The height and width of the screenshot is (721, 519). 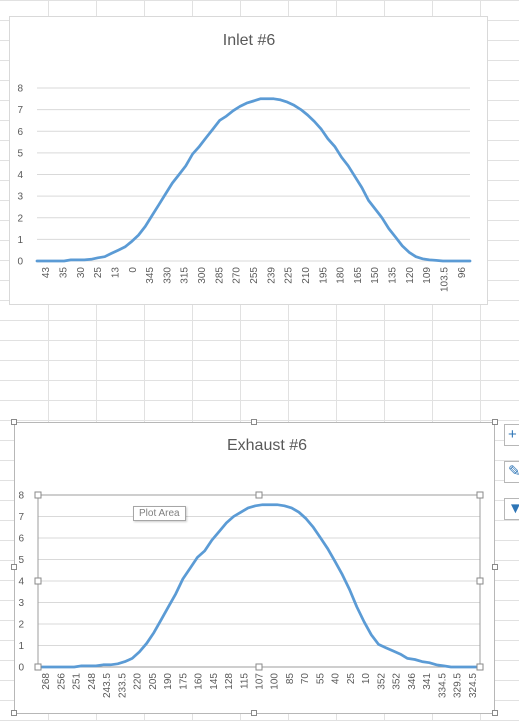 What do you see at coordinates (320, 679) in the screenshot?
I see `x-tick-label: 55` at bounding box center [320, 679].